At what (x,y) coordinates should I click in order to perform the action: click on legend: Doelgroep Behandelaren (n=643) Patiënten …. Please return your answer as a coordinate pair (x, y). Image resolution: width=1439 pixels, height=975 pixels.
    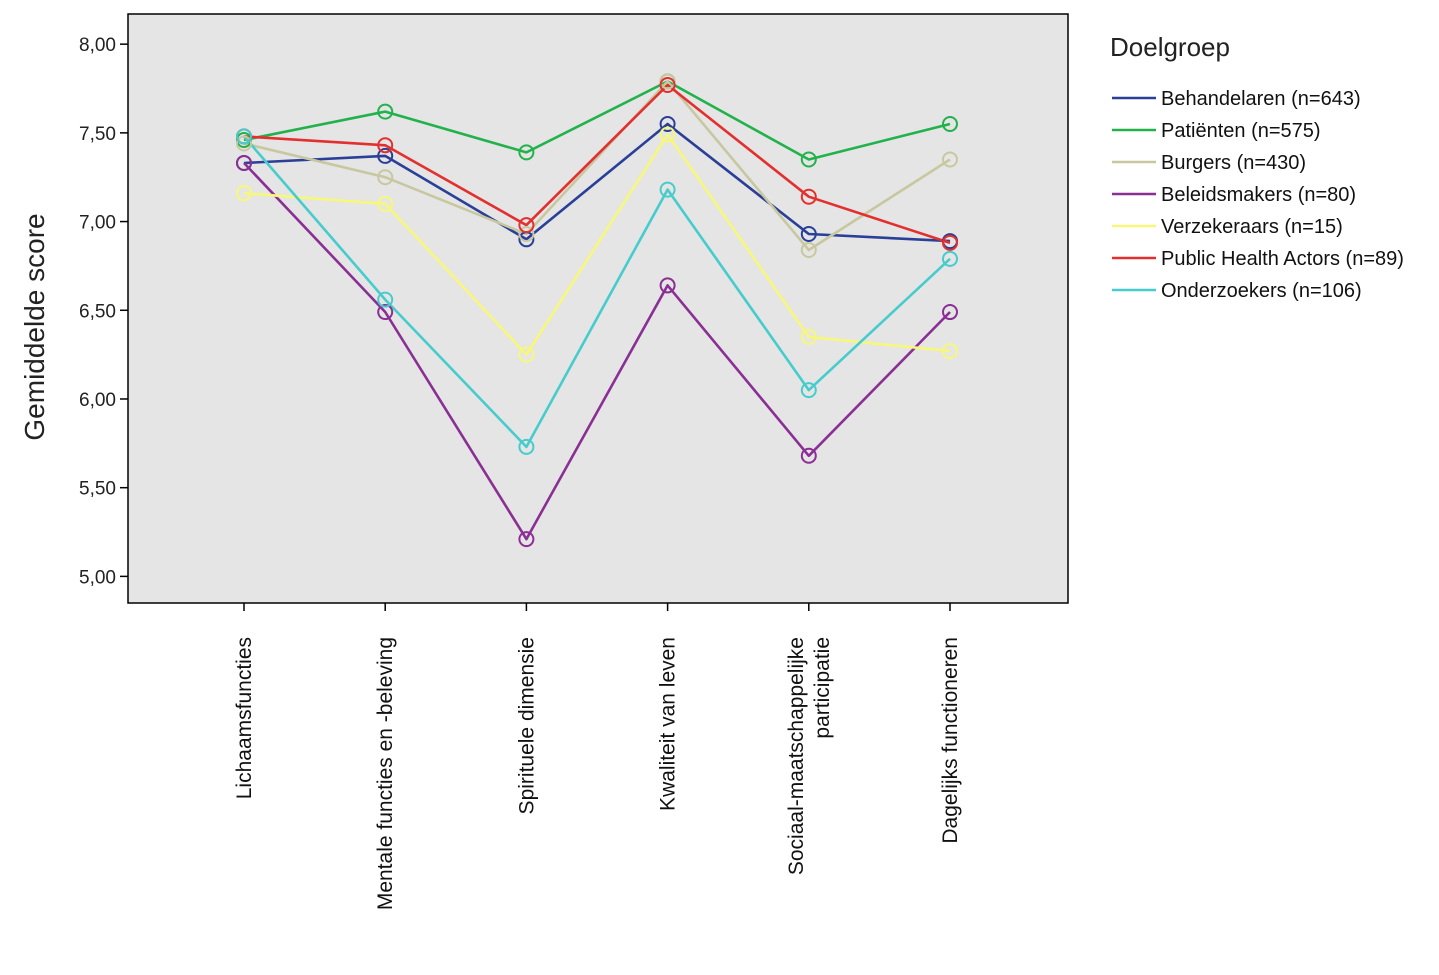
    Looking at the image, I should click on (1257, 167).